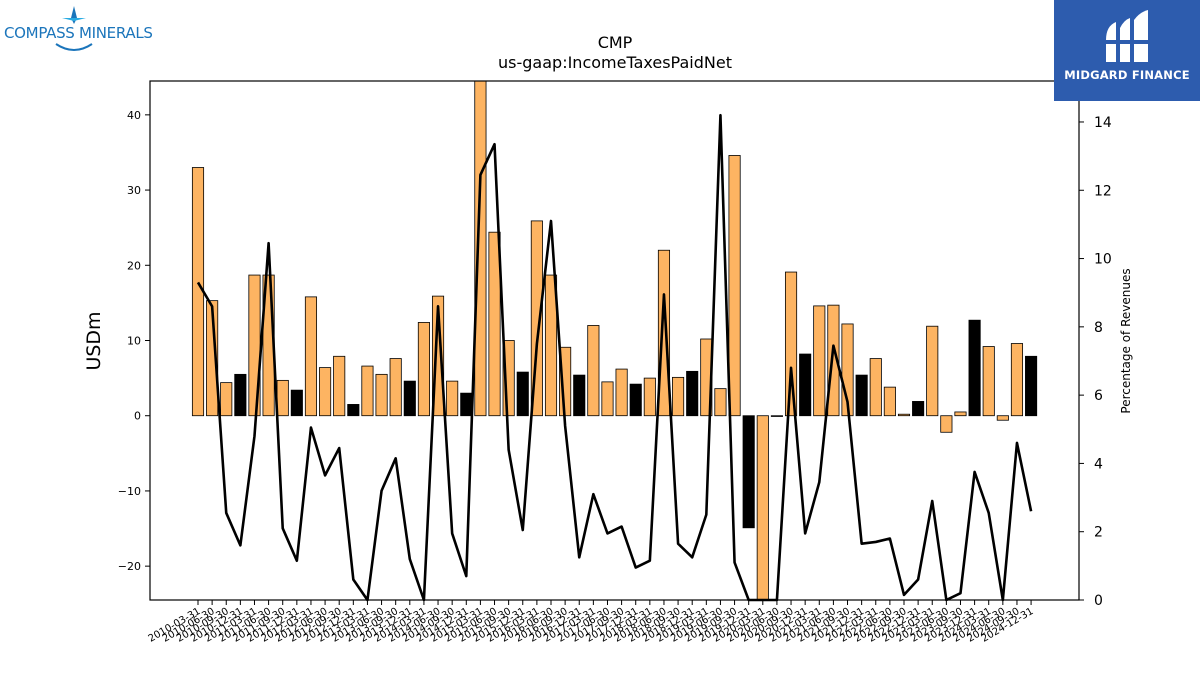  I want to click on y2-axis-label: Percentage of Revenues, so click(1126, 340).